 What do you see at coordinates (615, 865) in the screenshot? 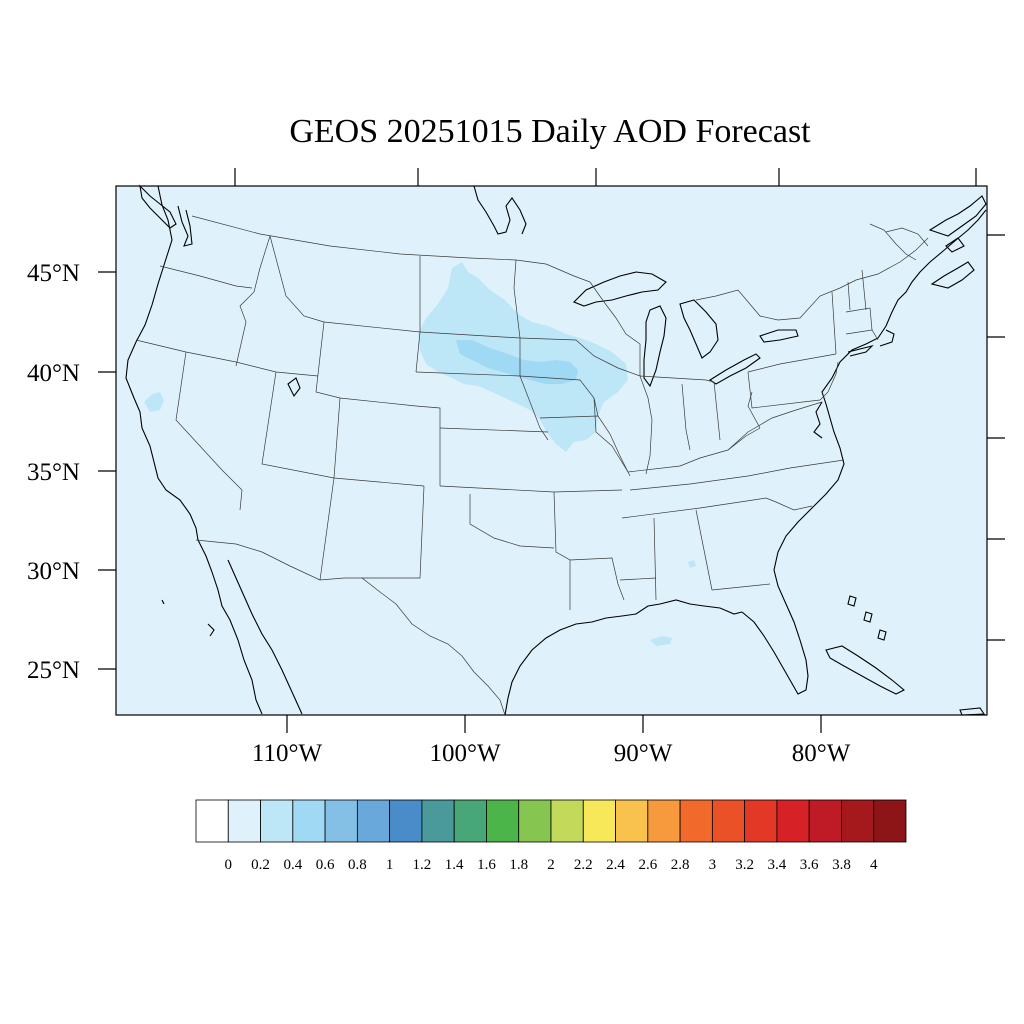
I see `colorbar-label: 2.4` at bounding box center [615, 865].